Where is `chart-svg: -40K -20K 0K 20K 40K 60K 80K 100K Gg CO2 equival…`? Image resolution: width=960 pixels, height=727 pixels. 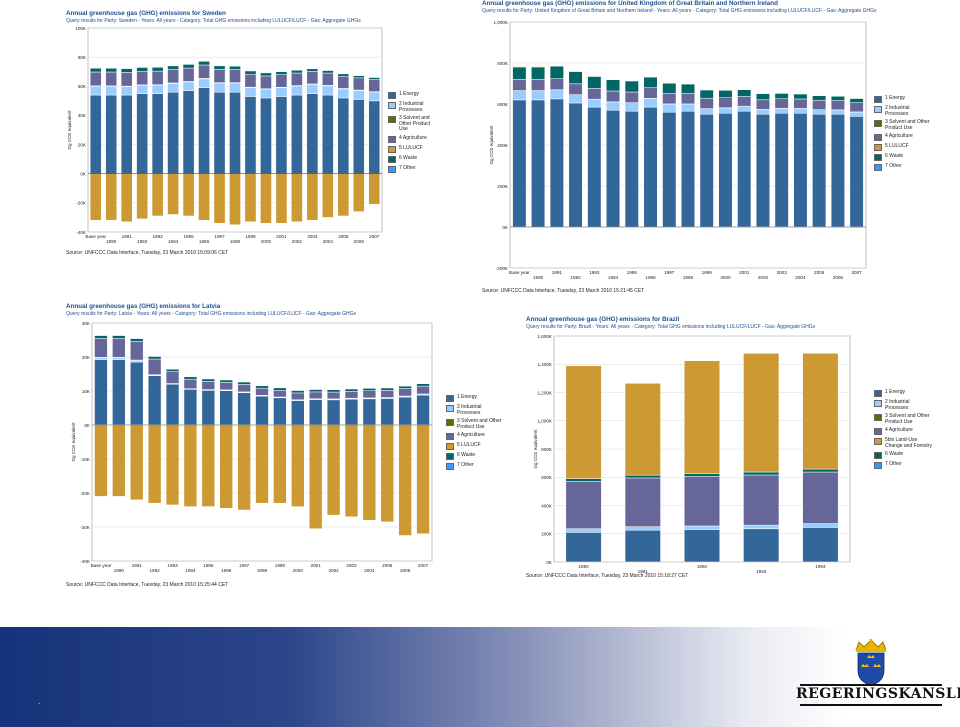
chart-svg: -40K -20K 0K 20K 40K 60K 80K 100K Gg CO2 equival… is located at coordinates (225, 135).